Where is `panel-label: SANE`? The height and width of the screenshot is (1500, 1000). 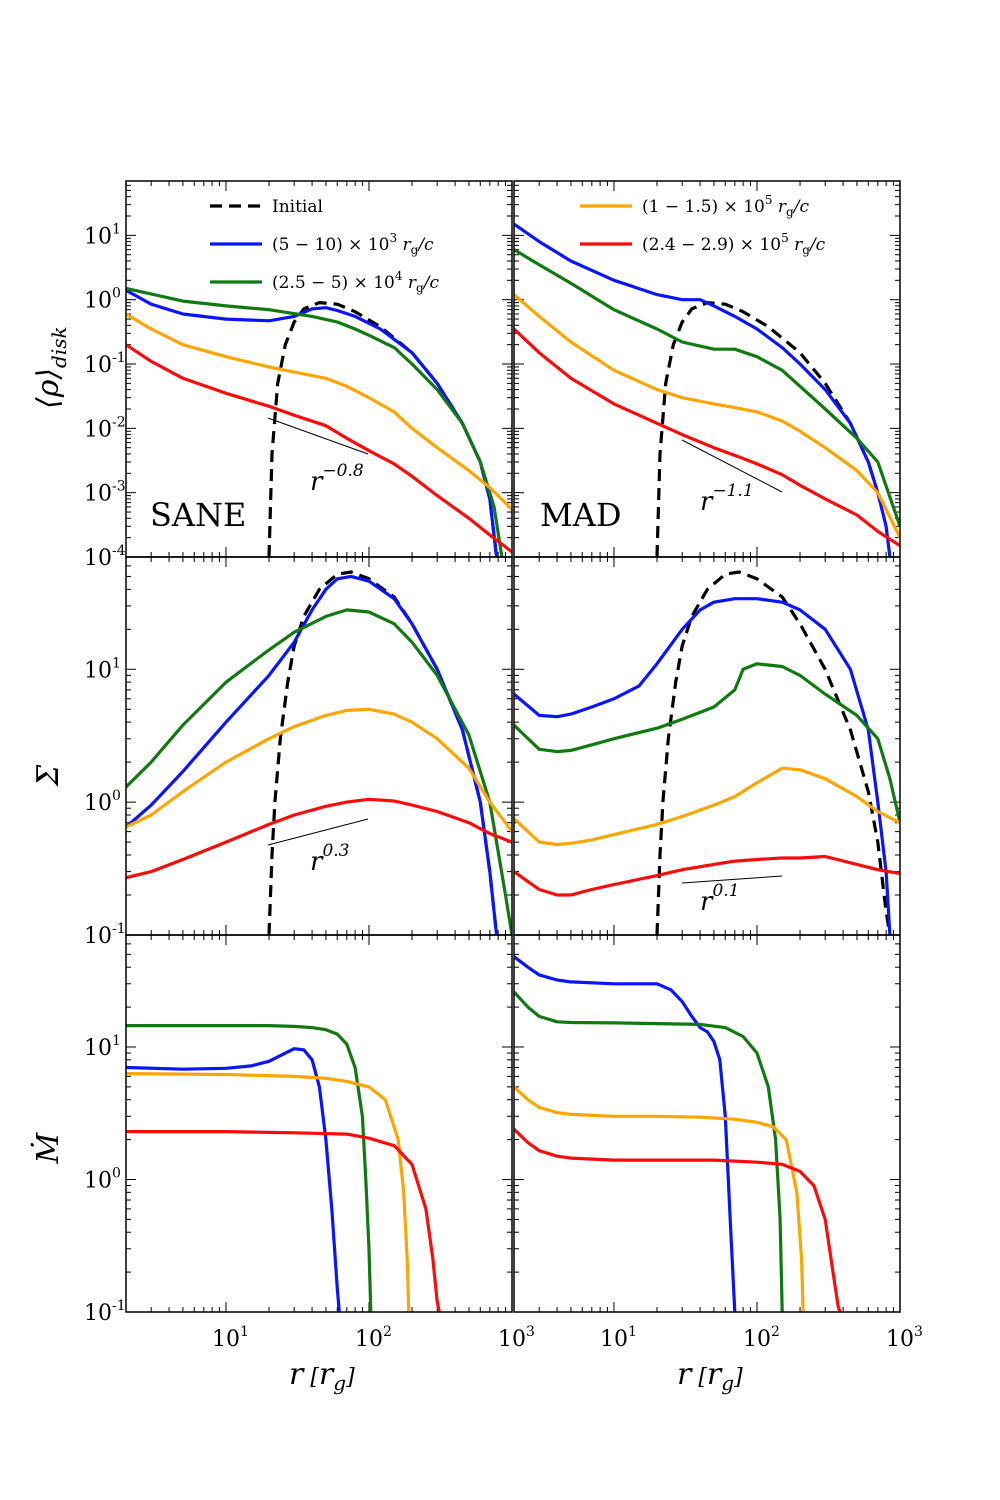 panel-label: SANE is located at coordinates (198, 515).